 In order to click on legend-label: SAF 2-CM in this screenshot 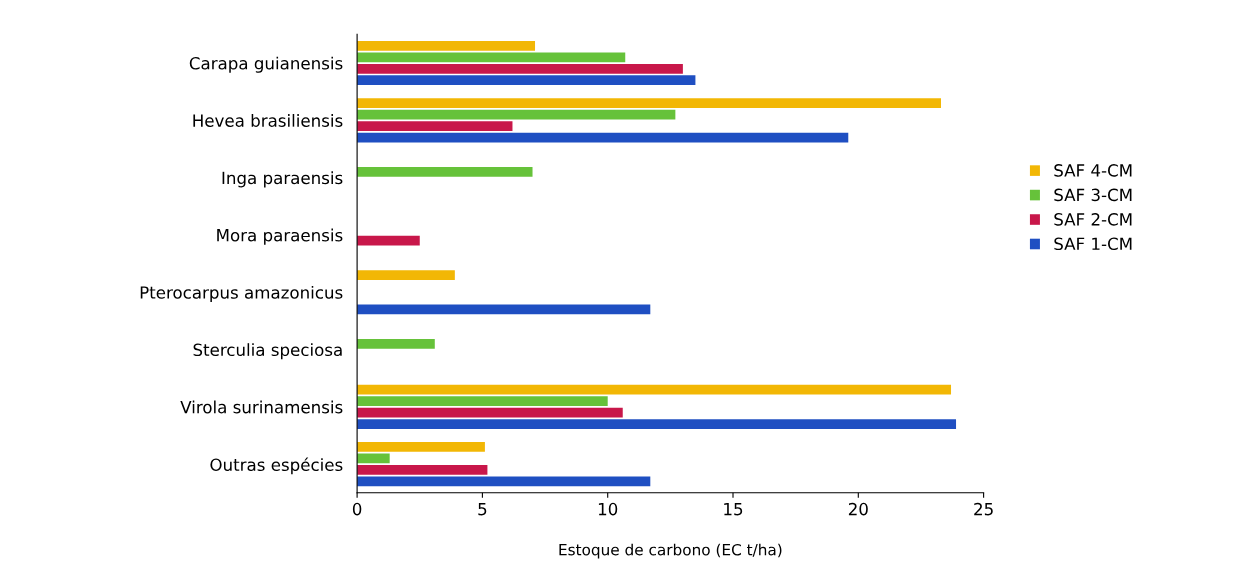, I will do `click(1093, 219)`.